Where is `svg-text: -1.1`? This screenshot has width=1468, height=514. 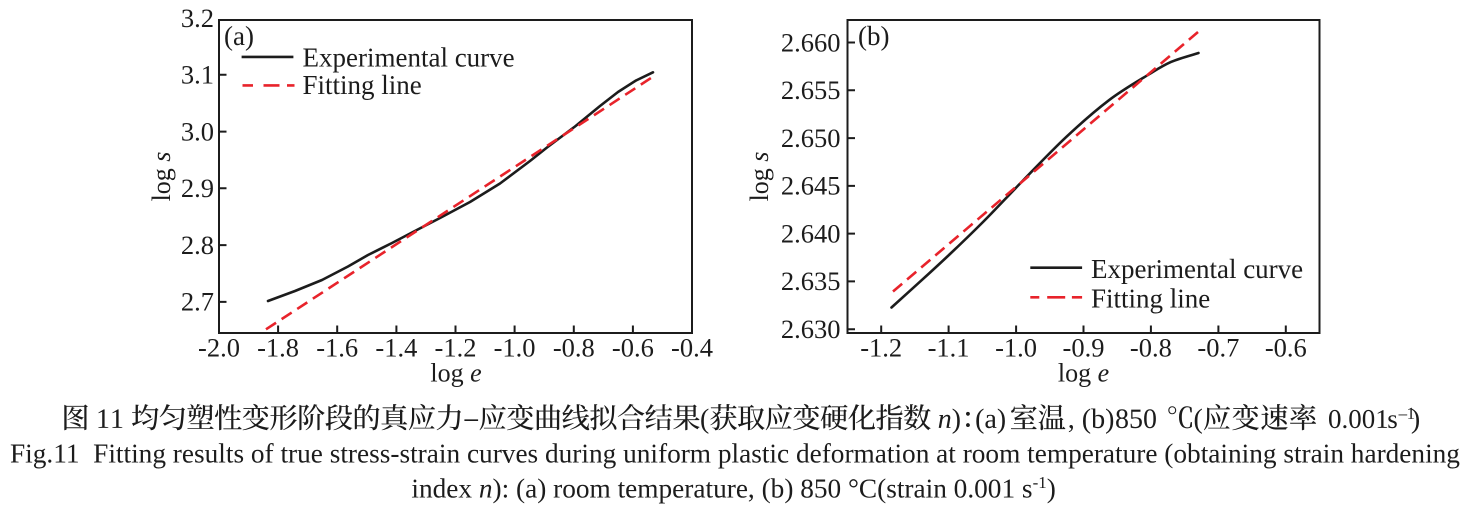
svg-text: -1.1 is located at coordinates (949, 348).